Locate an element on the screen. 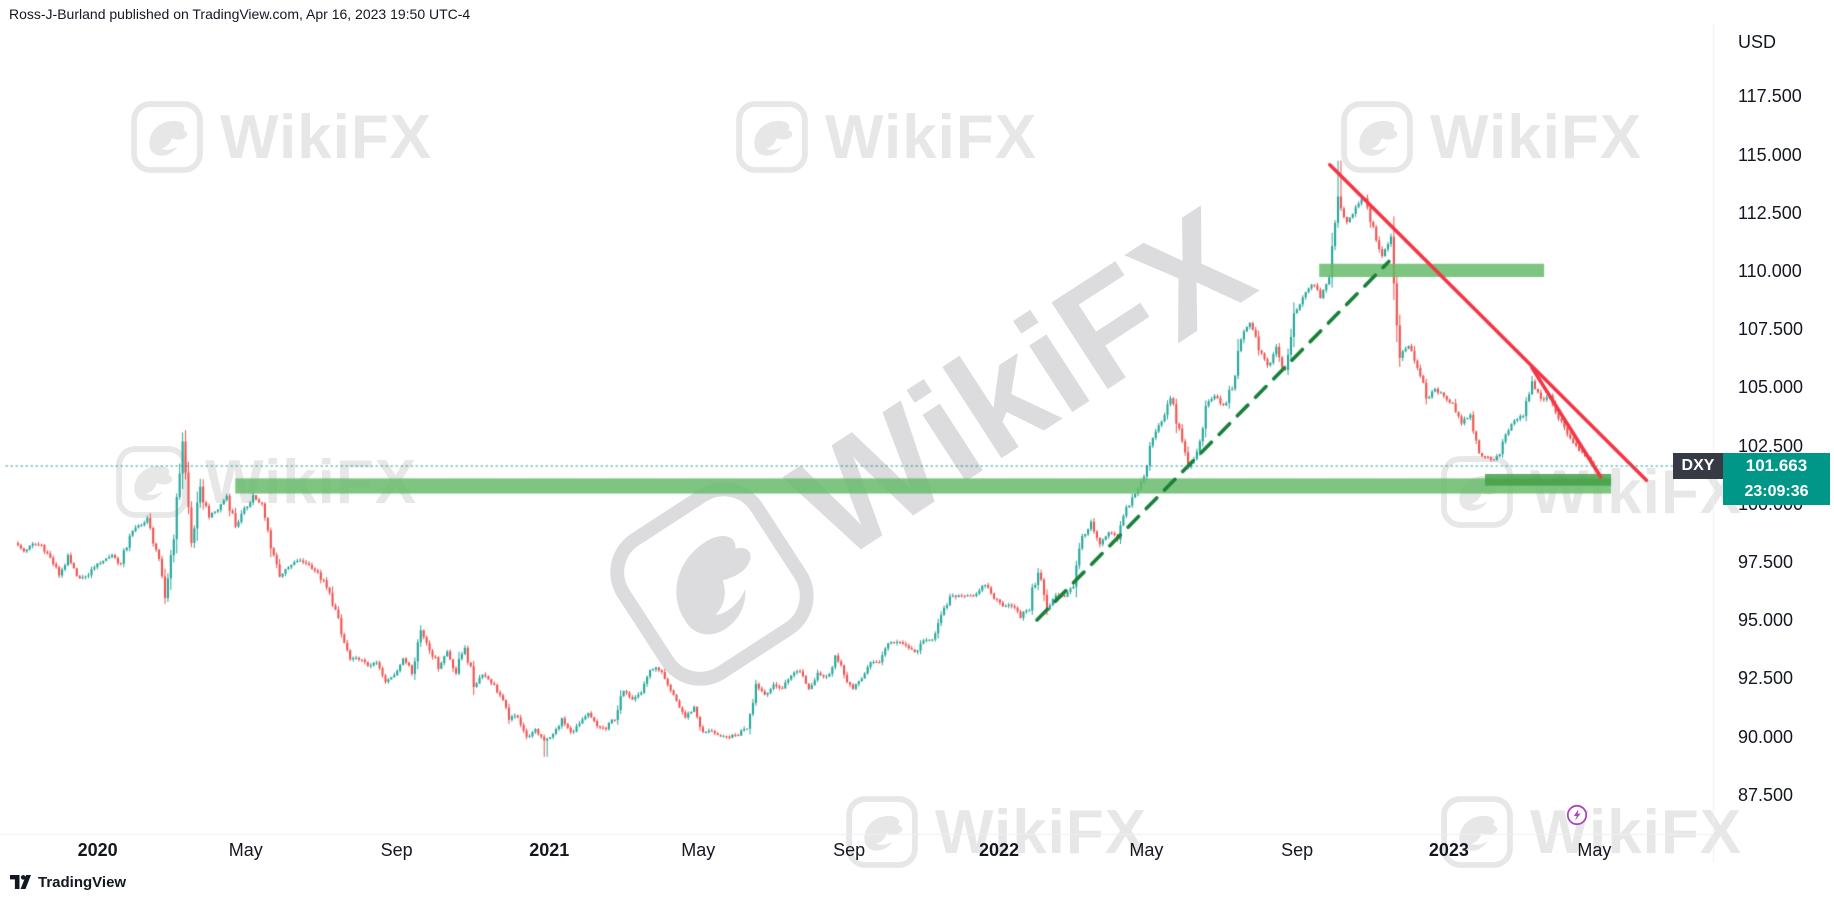 This screenshot has width=1834, height=907. tradingview-logo: TradingView is located at coordinates (68, 882).